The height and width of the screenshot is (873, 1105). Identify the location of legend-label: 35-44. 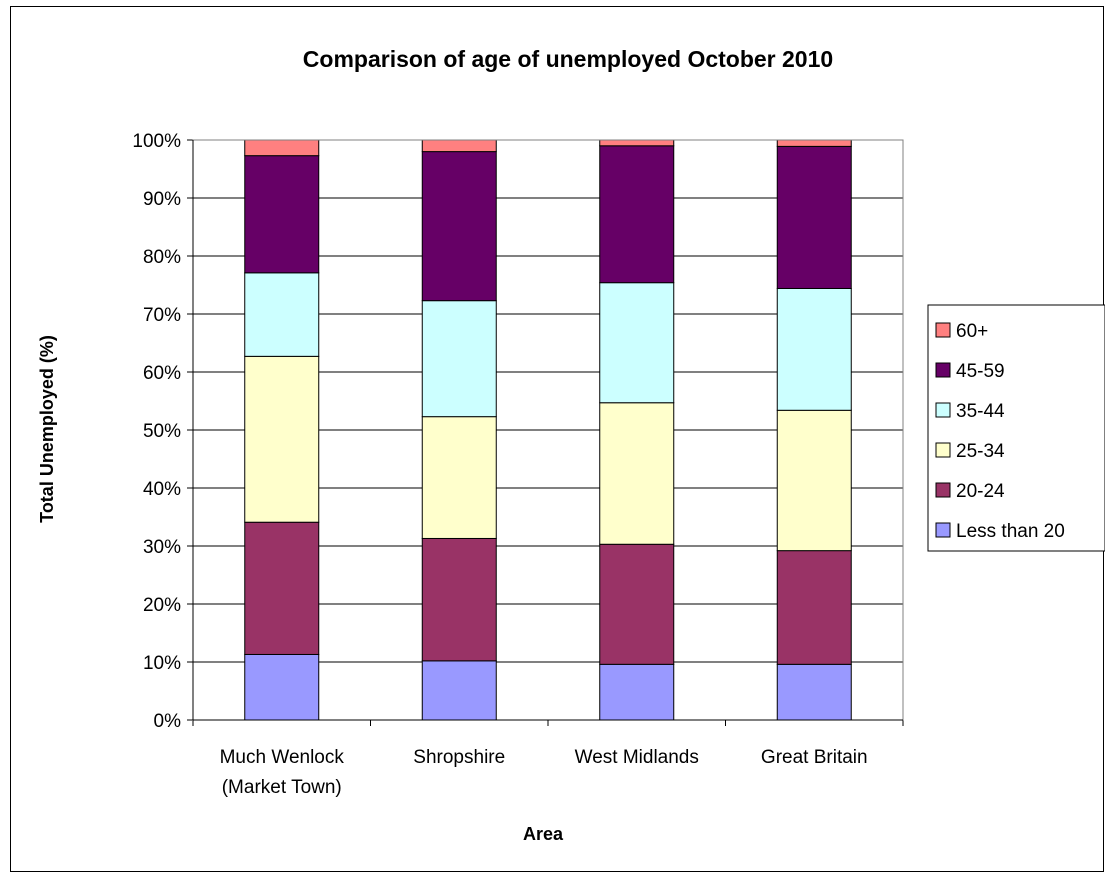
(980, 411).